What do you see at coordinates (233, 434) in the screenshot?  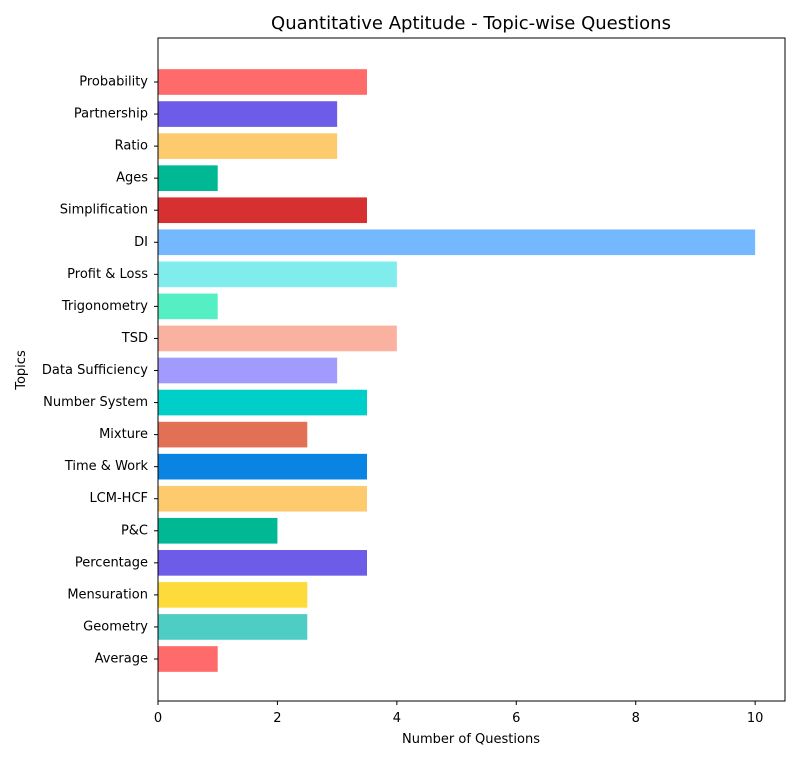 I see `bar-mixture` at bounding box center [233, 434].